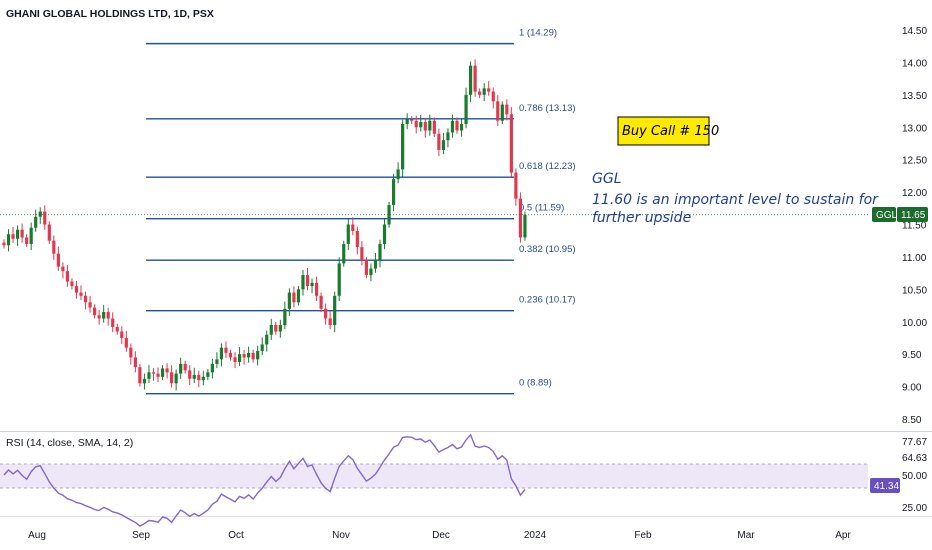  What do you see at coordinates (912, 355) in the screenshot?
I see `price-tick-label: 9.50` at bounding box center [912, 355].